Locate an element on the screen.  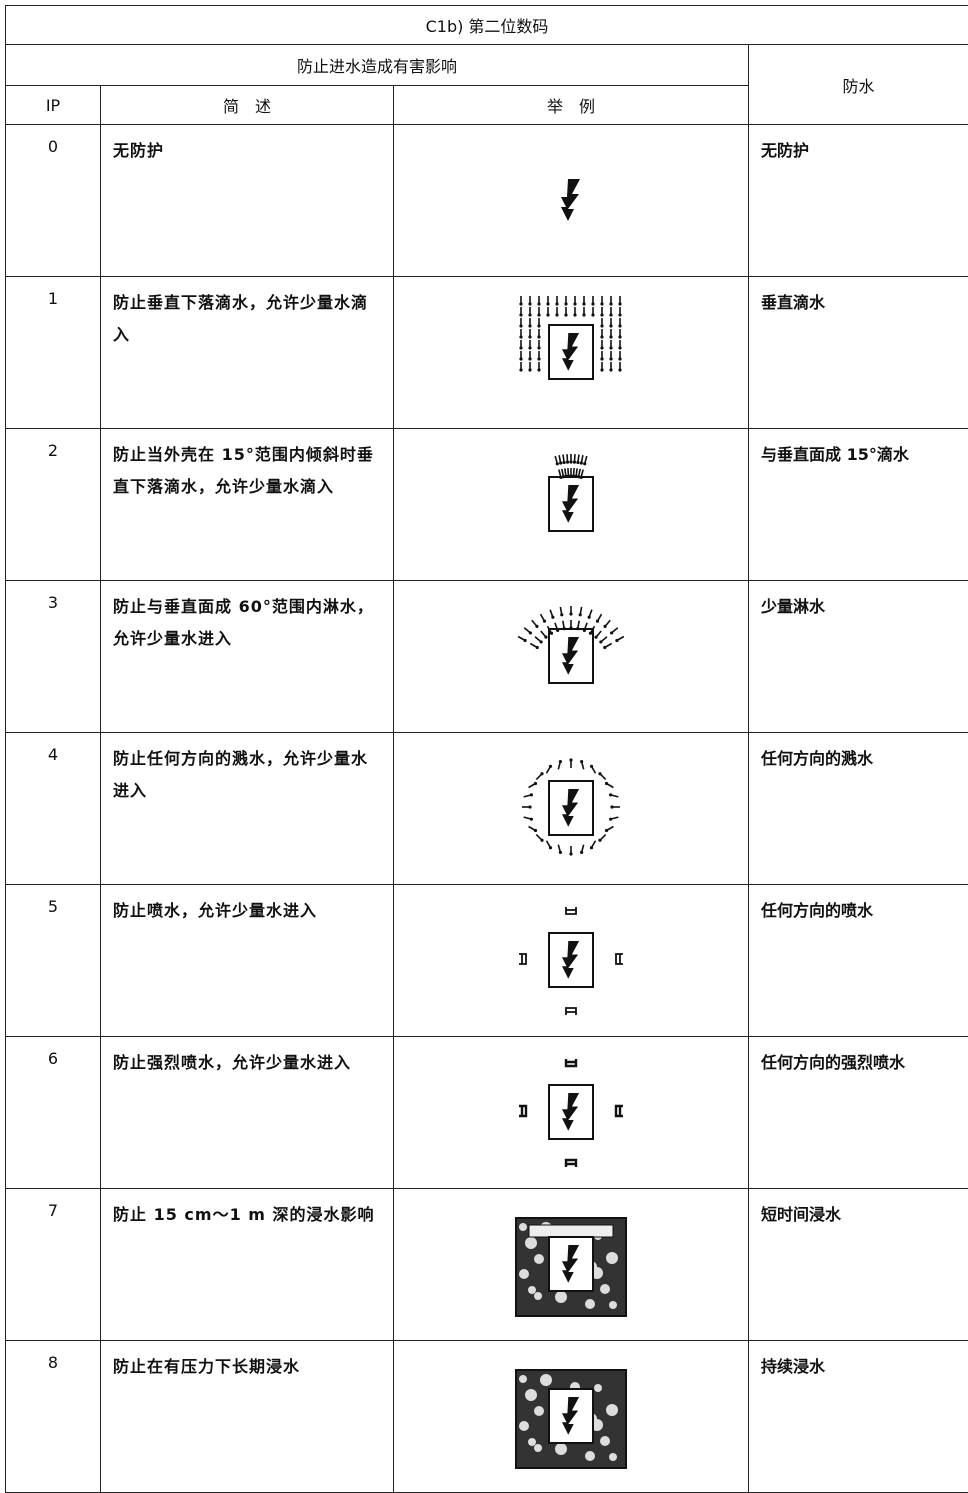
side-header: 防水 is located at coordinates (858, 85).